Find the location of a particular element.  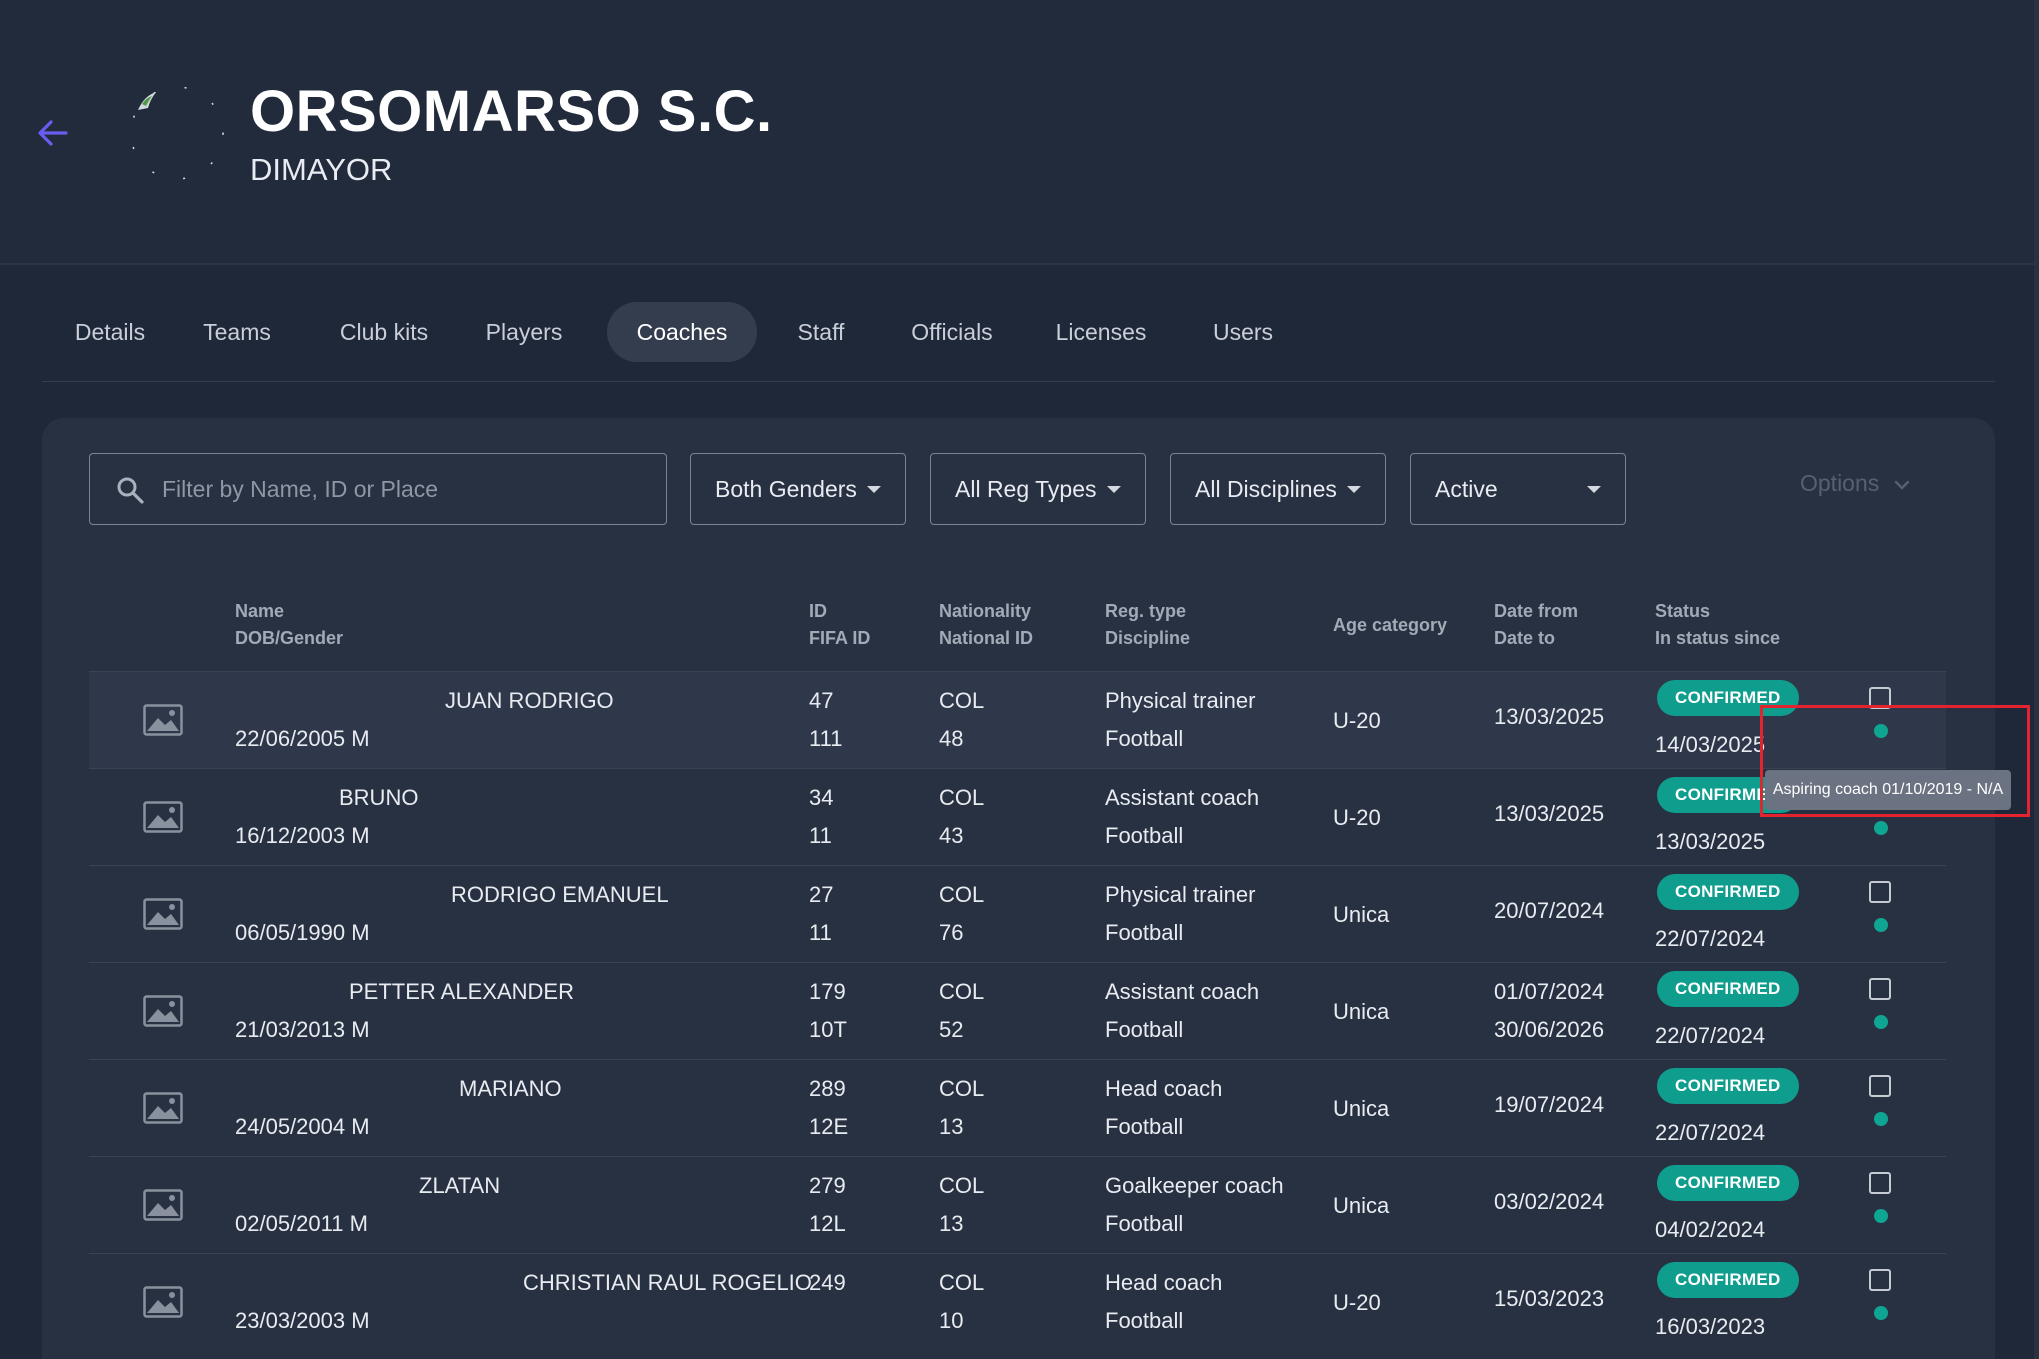

search-box is located at coordinates (378, 489).